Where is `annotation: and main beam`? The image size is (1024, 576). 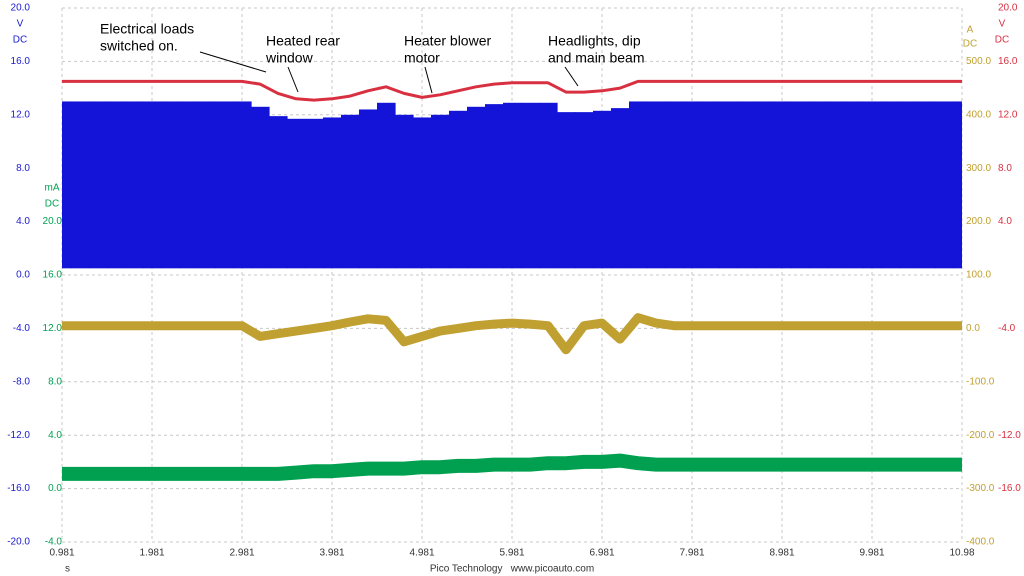
annotation: and main beam is located at coordinates (596, 58).